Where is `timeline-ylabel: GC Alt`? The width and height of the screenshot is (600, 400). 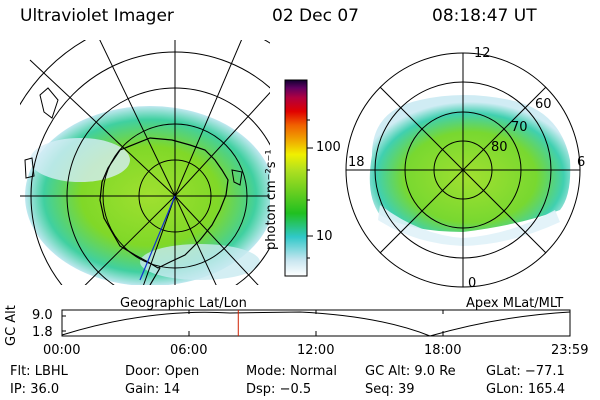 timeline-ylabel: GC Alt is located at coordinates (11, 325).